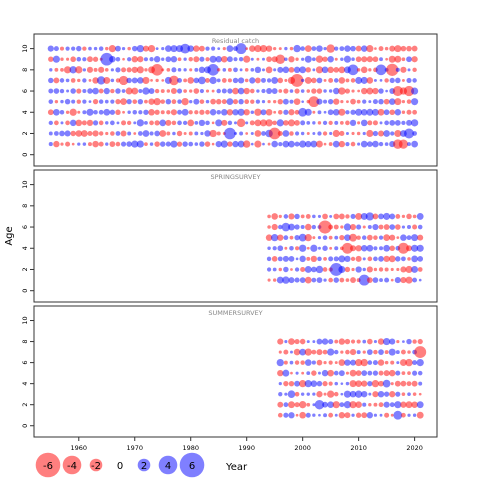 Image resolution: width=480 pixels, height=480 pixels. I want to click on y-tick-label: 8, so click(25, 70).